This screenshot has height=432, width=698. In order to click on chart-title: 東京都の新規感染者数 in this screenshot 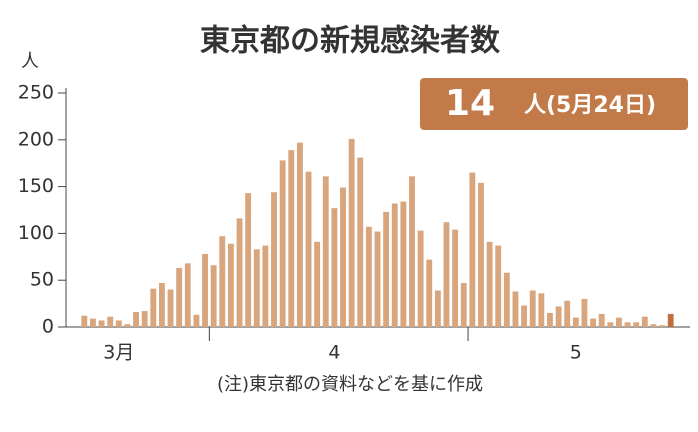, I will do `click(350, 41)`.